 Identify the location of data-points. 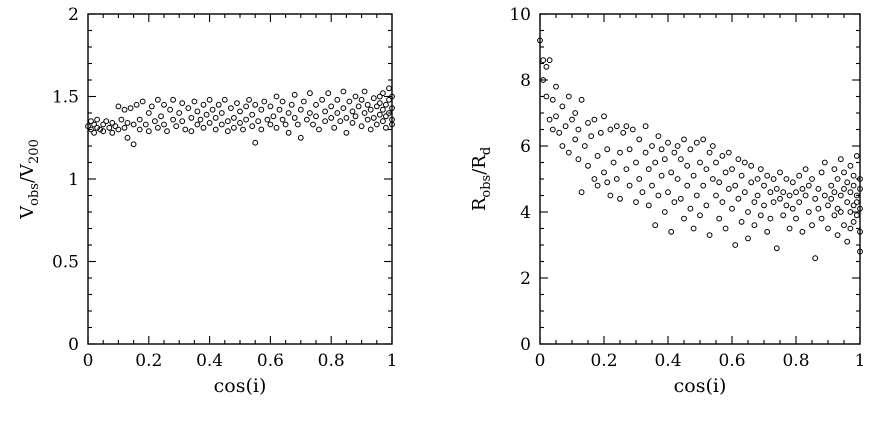
(240, 116).